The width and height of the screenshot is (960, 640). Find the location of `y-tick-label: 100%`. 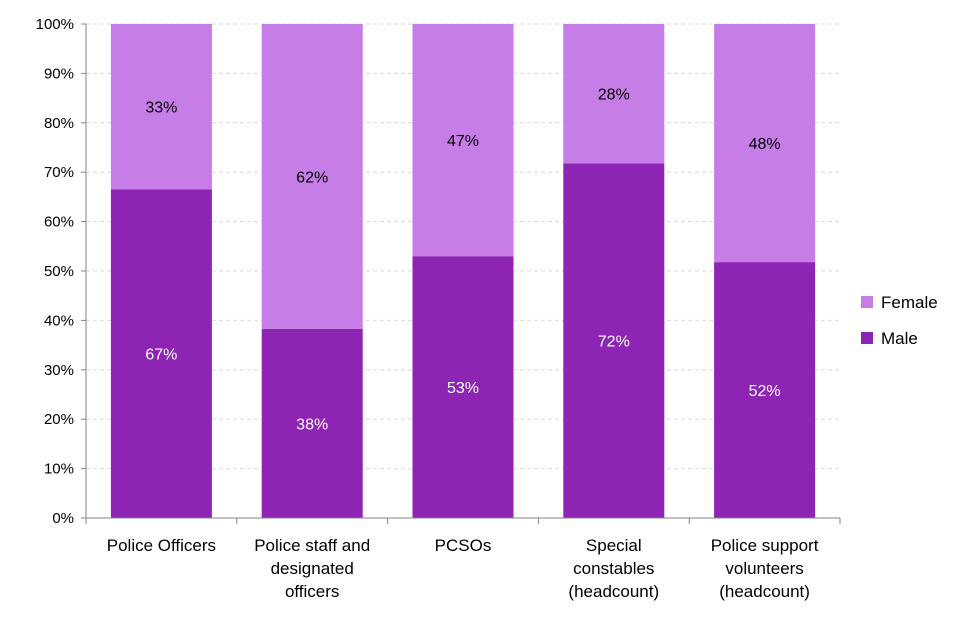

y-tick-label: 100% is located at coordinates (55, 24).